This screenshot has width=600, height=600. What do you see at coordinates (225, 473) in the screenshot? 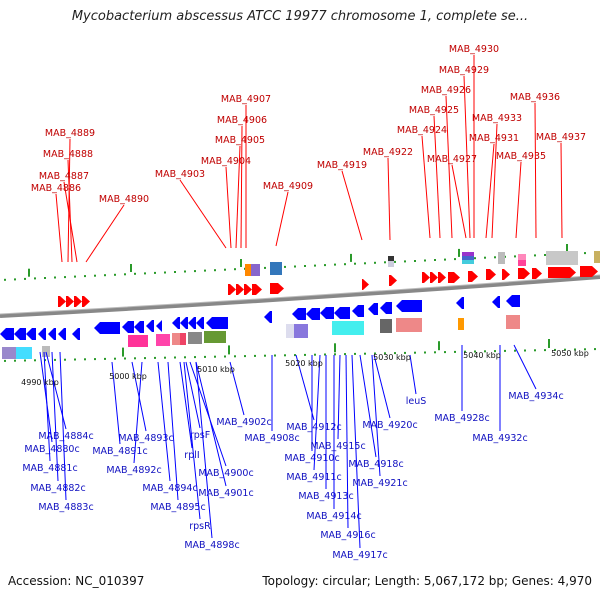
I see `reverse-gene-label: MAB_4900c` at bounding box center [225, 473].